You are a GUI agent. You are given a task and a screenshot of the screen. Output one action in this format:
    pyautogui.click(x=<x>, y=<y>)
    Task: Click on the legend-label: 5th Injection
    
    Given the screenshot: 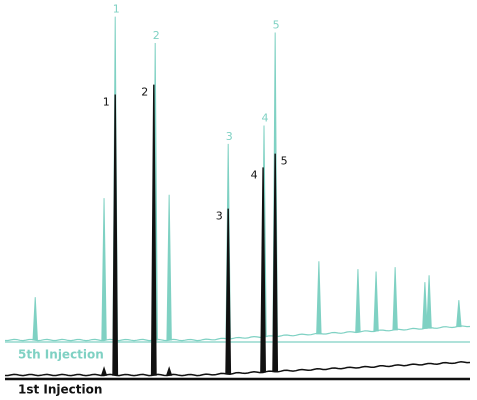 What is the action you would take?
    pyautogui.click(x=61, y=355)
    